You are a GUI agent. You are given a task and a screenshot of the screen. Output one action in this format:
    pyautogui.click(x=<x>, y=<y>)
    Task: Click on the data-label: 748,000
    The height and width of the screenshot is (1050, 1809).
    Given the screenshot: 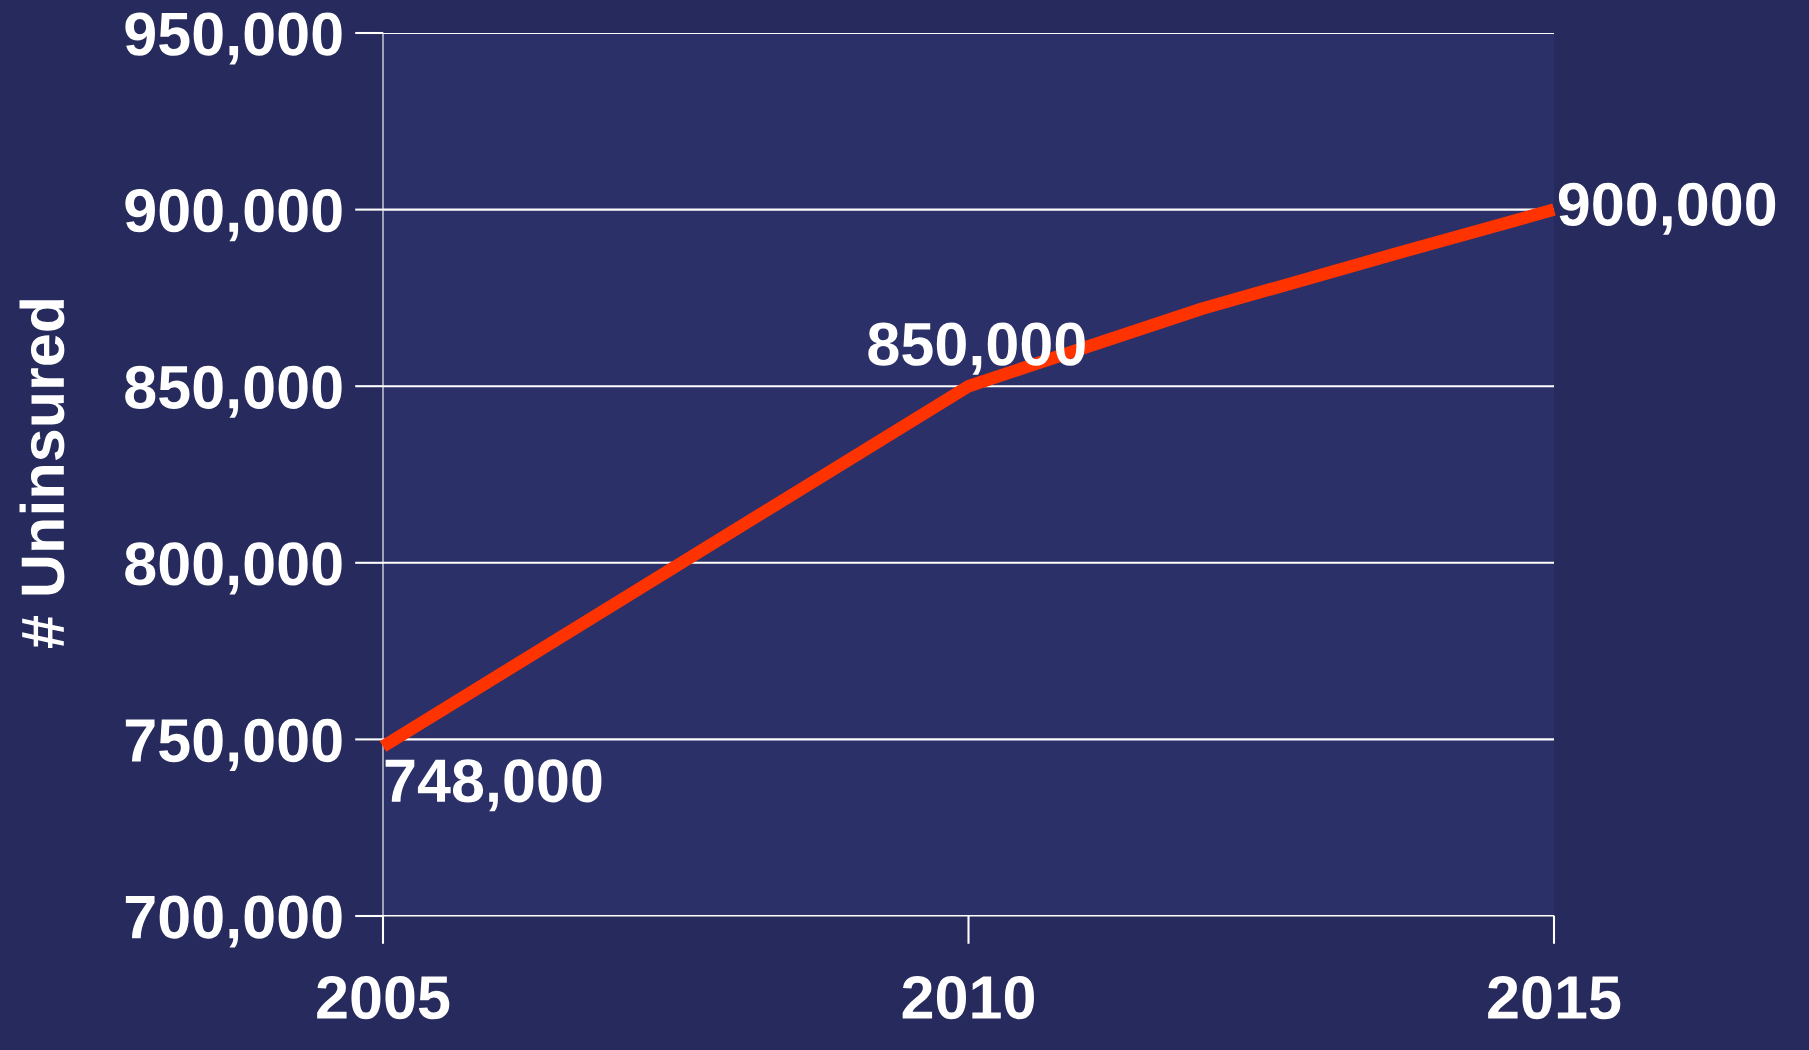 What is the action you would take?
    pyautogui.click(x=493, y=785)
    